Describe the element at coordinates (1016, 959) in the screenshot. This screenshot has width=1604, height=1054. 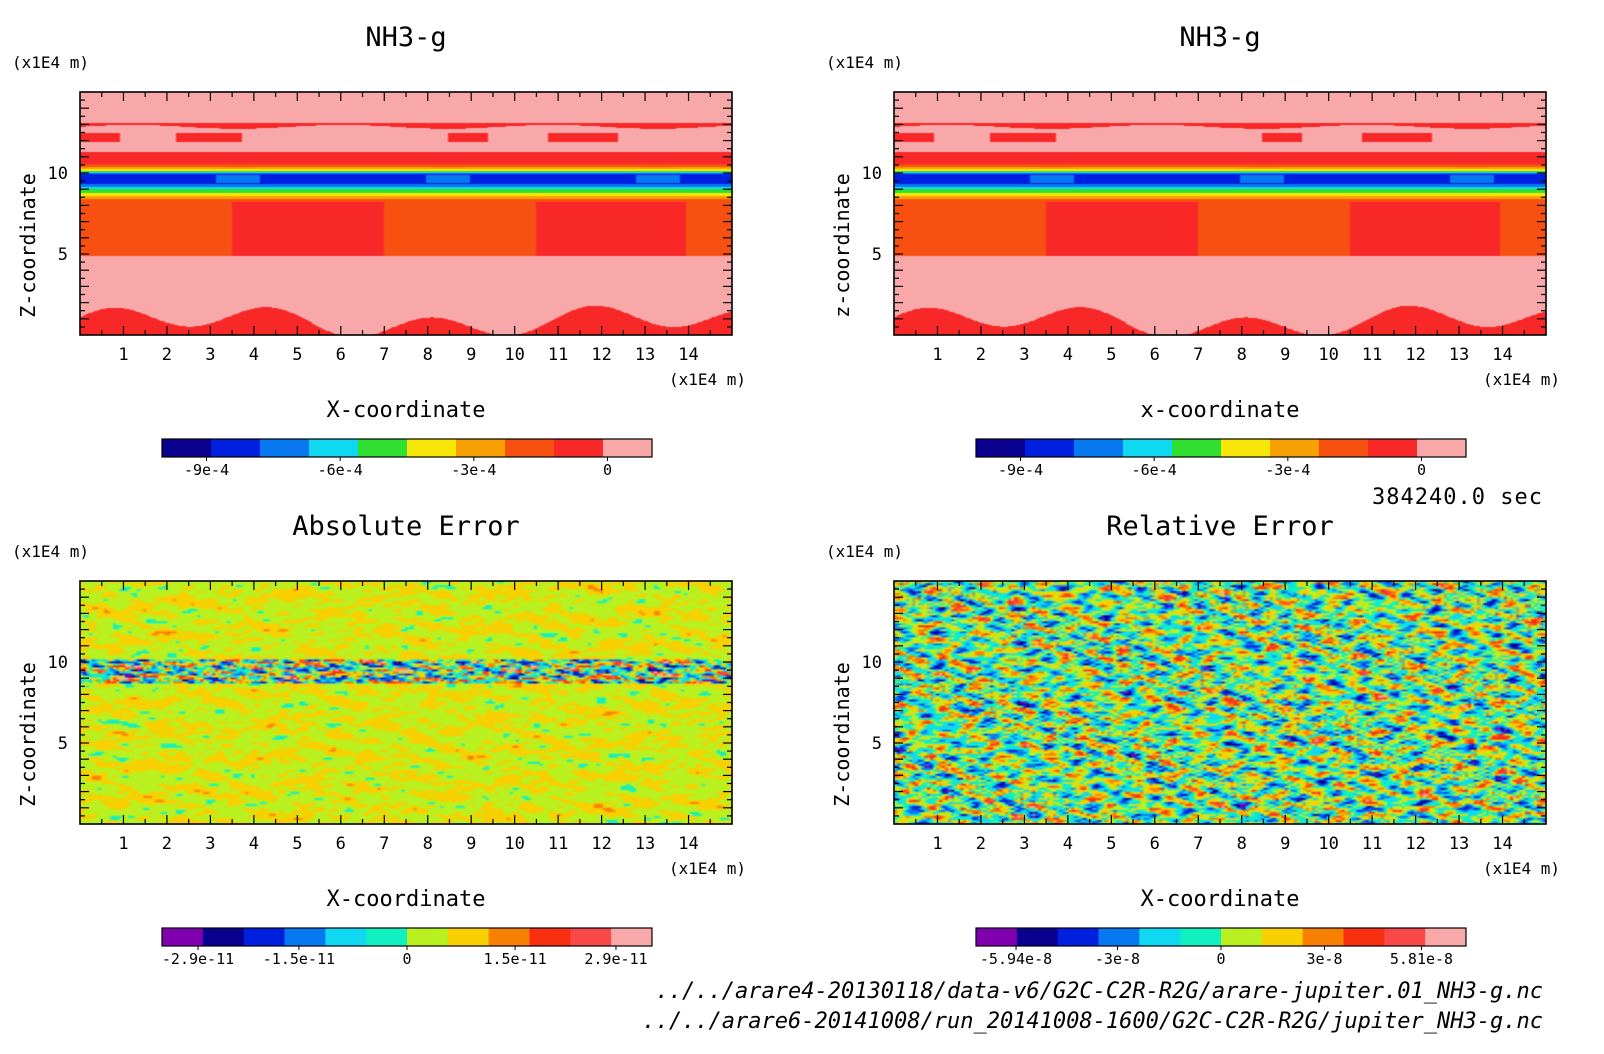
I see `colorbar-label: -5.94e-8` at that location.